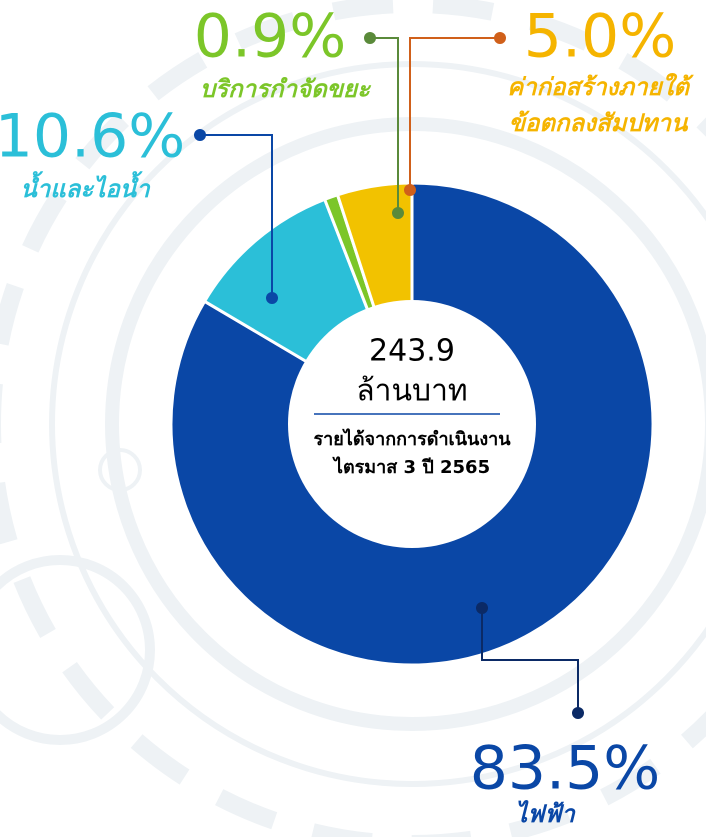 The height and width of the screenshot is (837, 706). What do you see at coordinates (599, 123) in the screenshot?
I see `category-label: ข้อตกลงสัมปทาน` at bounding box center [599, 123].